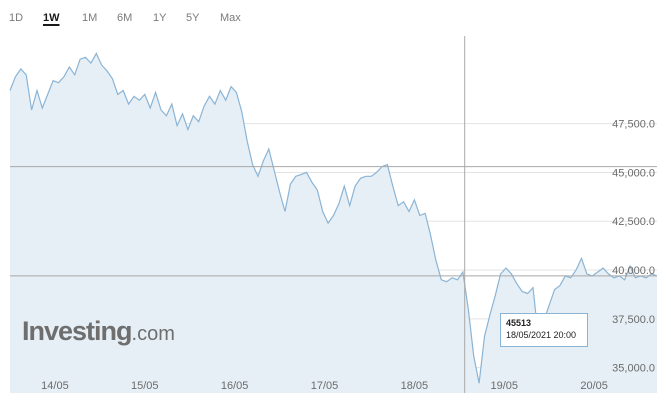 Image resolution: width=671 pixels, height=404 pixels. I want to click on tab-5y: 5Y, so click(193, 18).